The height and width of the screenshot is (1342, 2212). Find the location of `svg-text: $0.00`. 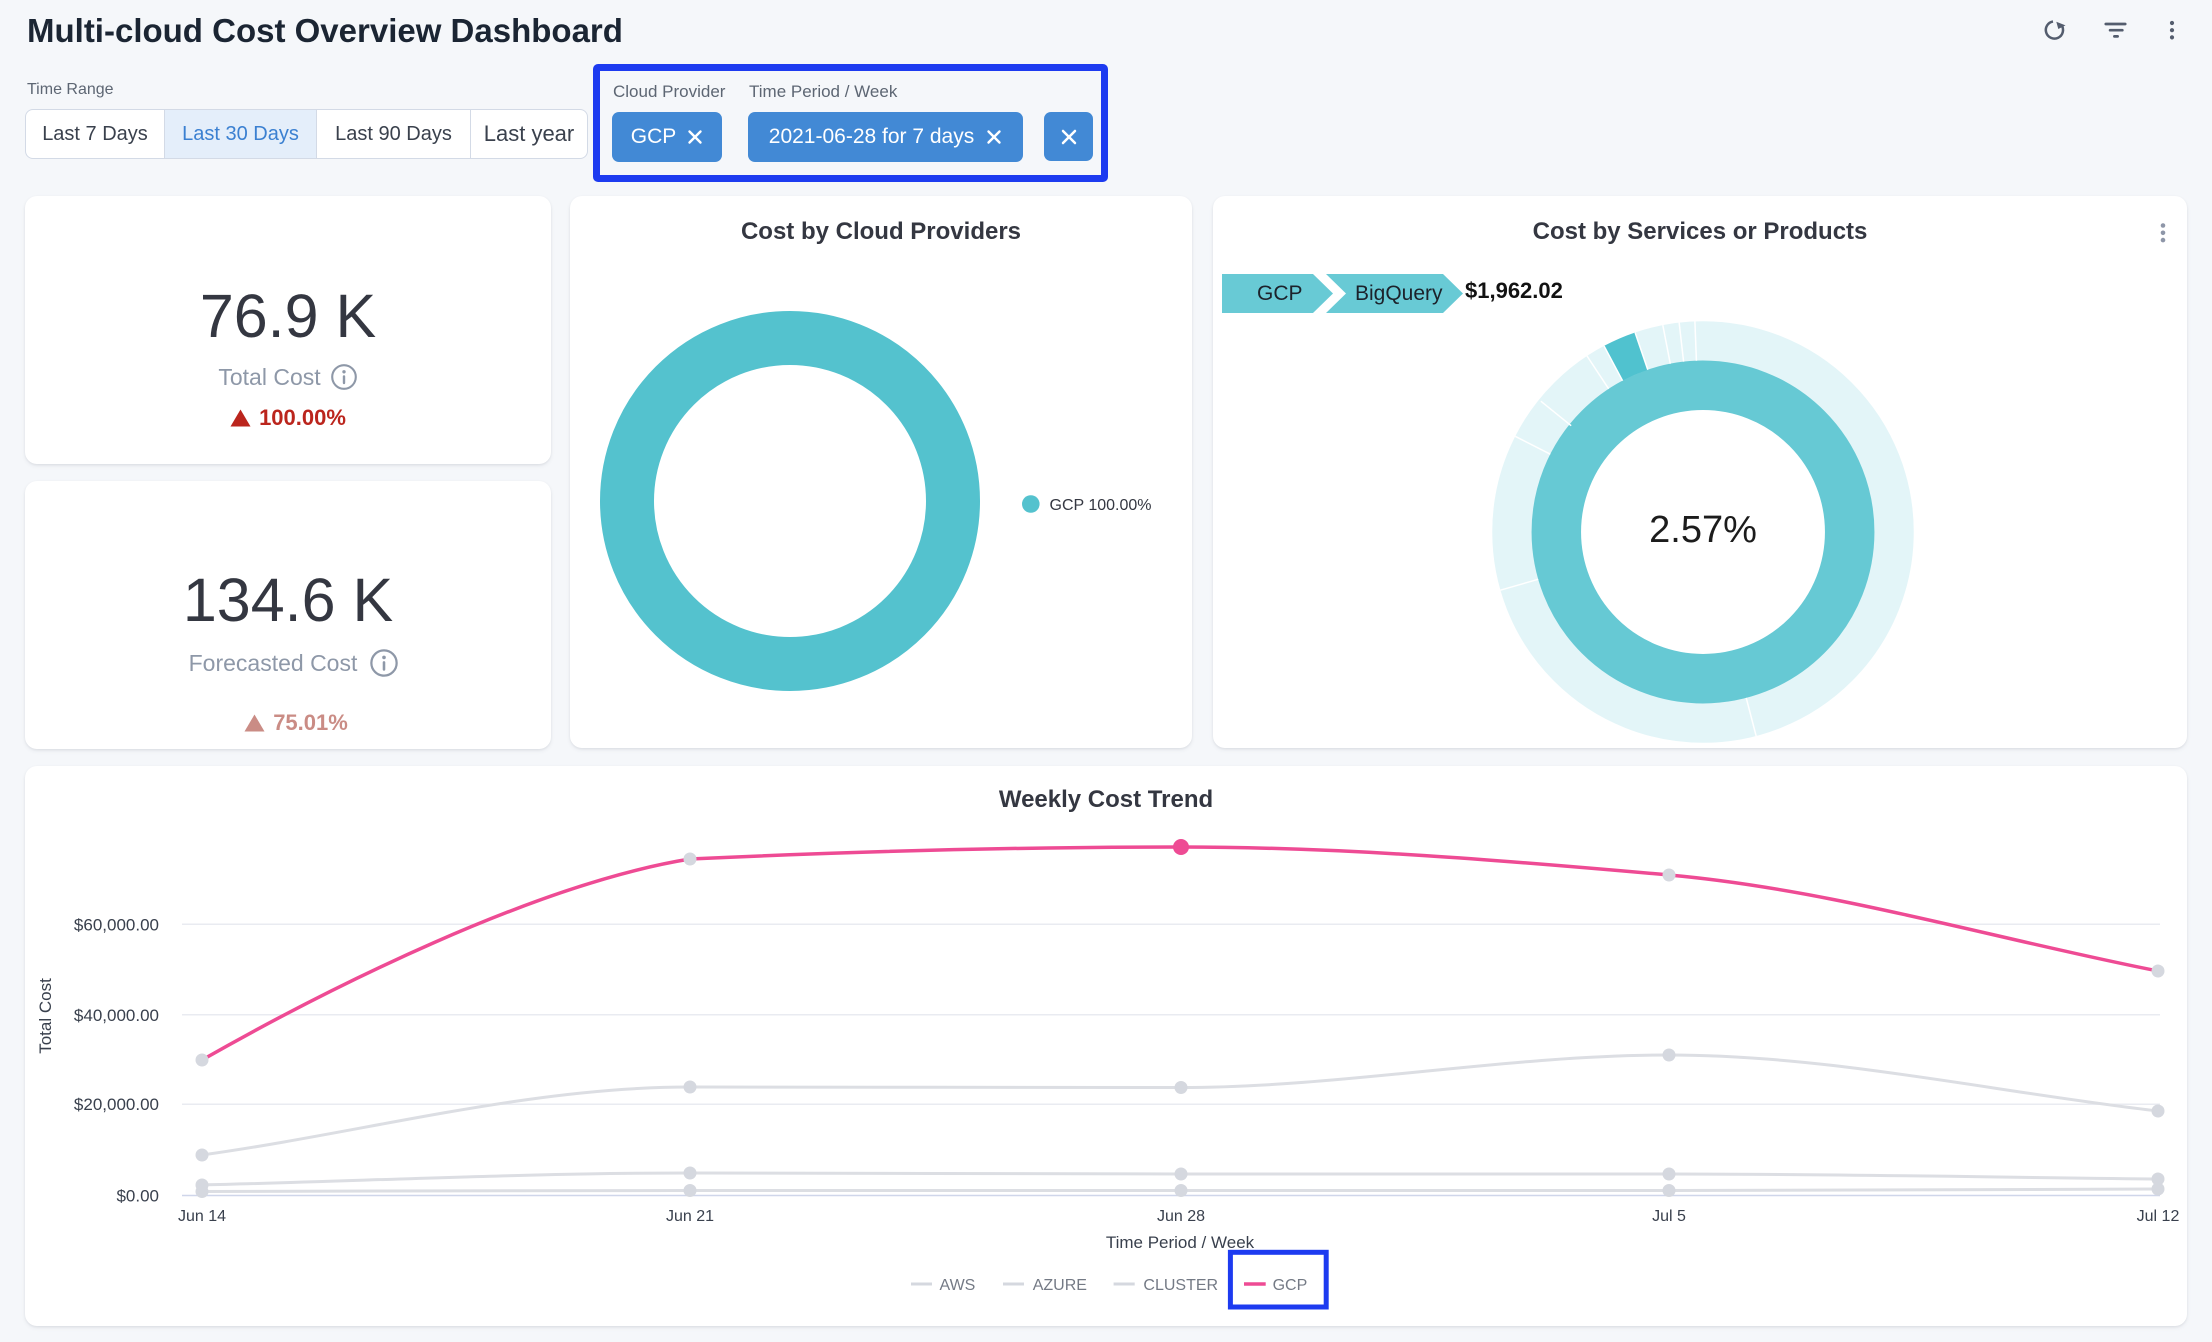

svg-text: $0.00 is located at coordinates (137, 1196).